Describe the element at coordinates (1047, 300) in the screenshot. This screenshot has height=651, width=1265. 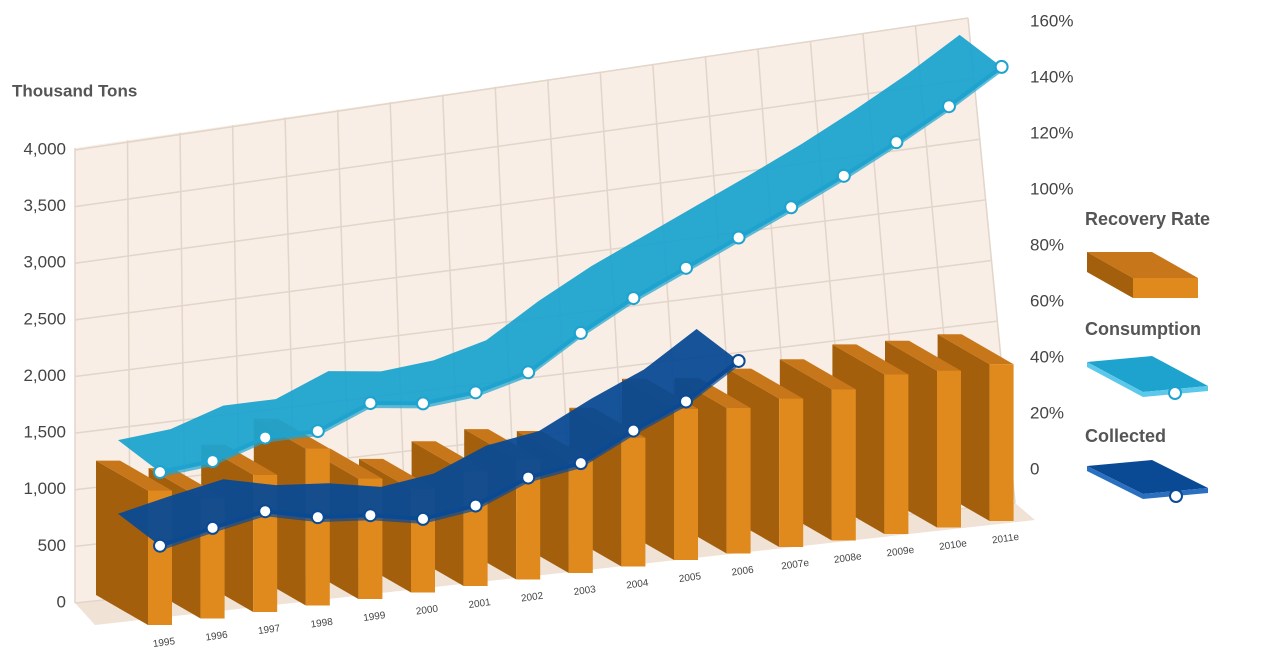
I see `y2-tick-label: 60%` at that location.